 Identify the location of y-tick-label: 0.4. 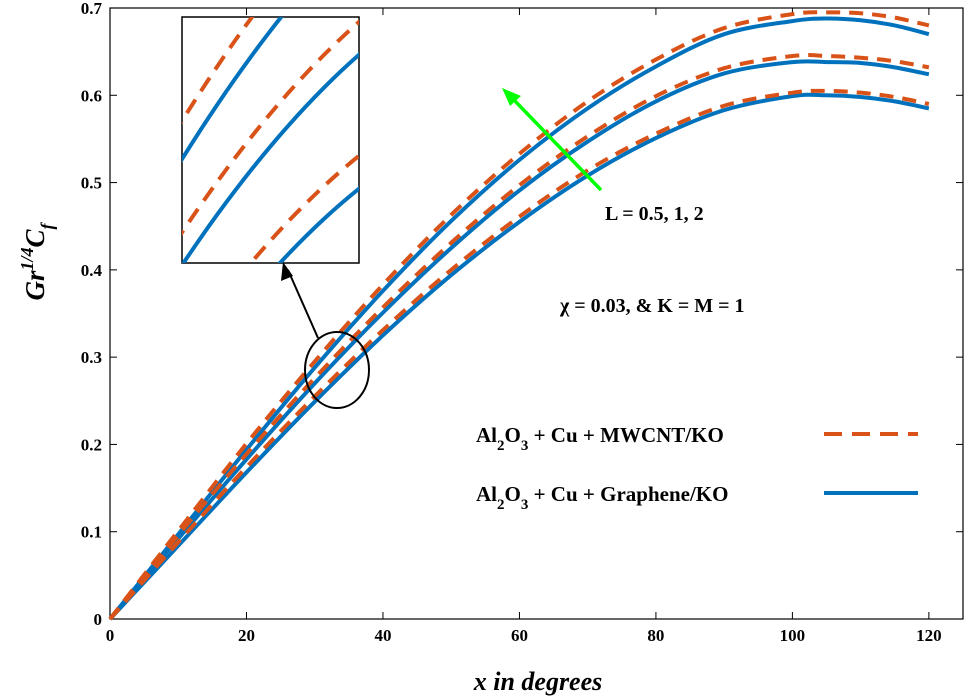
(92, 270).